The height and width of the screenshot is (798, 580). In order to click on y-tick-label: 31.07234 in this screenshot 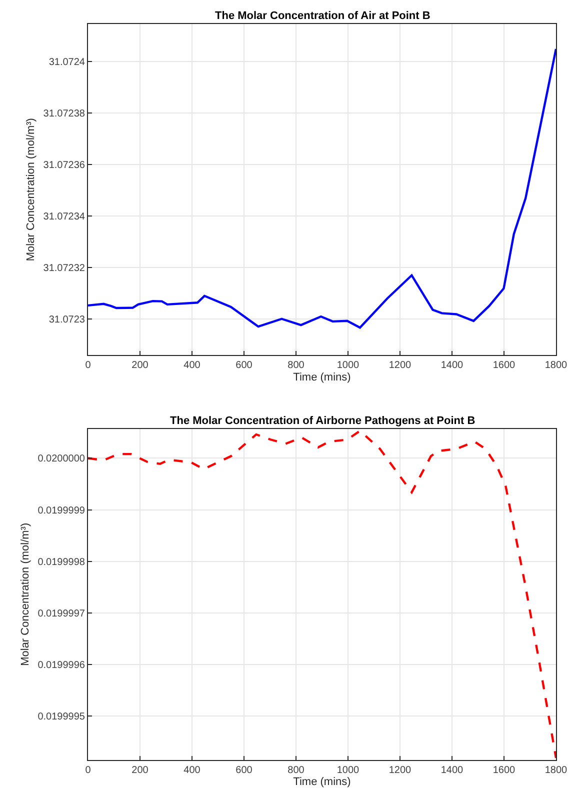, I will do `click(64, 217)`.